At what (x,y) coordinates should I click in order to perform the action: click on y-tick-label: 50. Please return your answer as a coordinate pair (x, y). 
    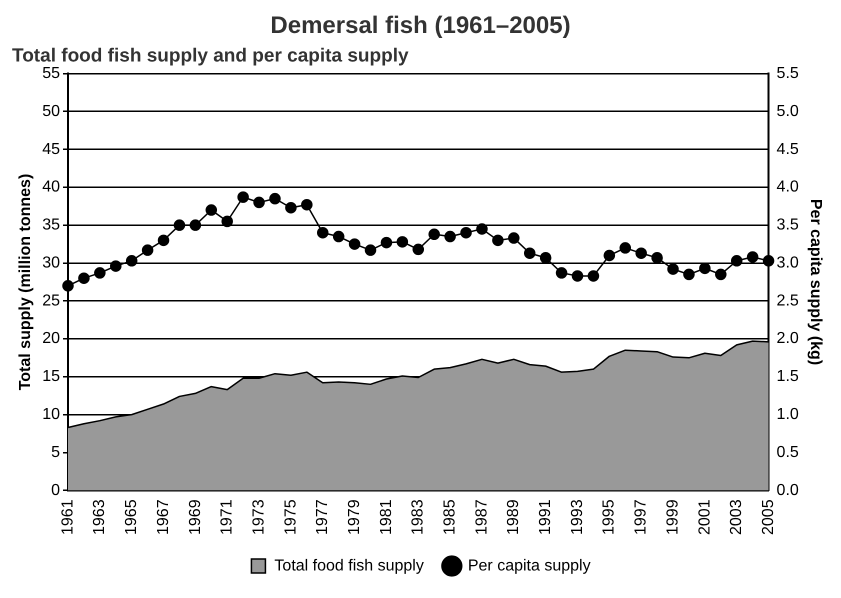
    Looking at the image, I should click on (51, 111).